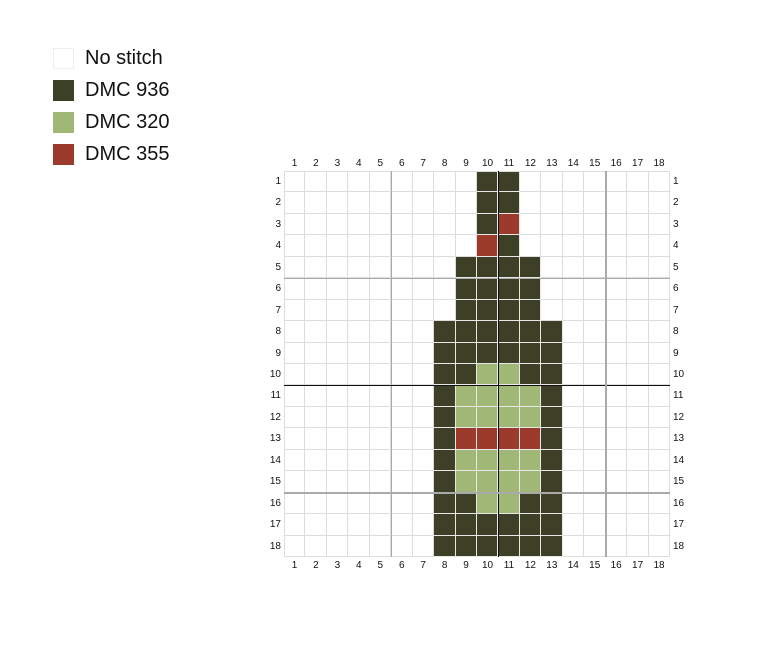  What do you see at coordinates (477, 385) in the screenshot?
I see `grid-major-line` at bounding box center [477, 385].